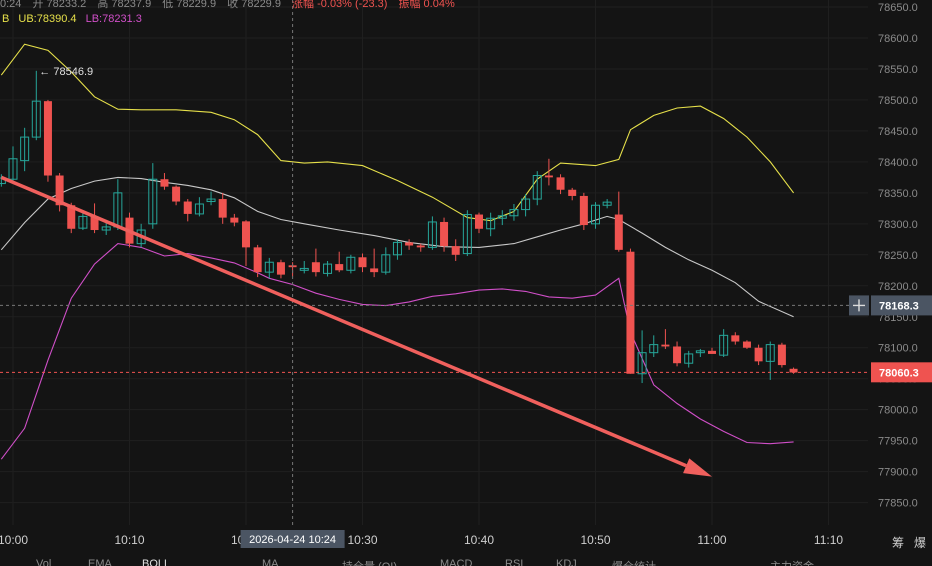 Image resolution: width=932 pixels, height=566 pixels. I want to click on y-tick-label: 78000.0, so click(898, 411).